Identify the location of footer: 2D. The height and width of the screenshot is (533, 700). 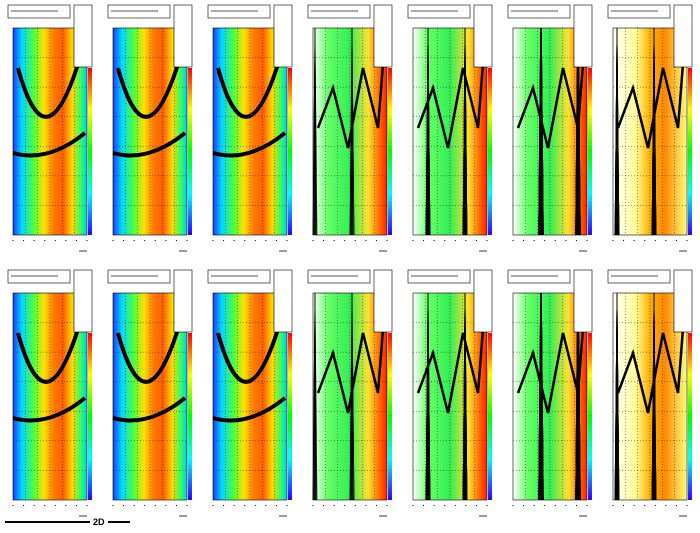
(67, 522).